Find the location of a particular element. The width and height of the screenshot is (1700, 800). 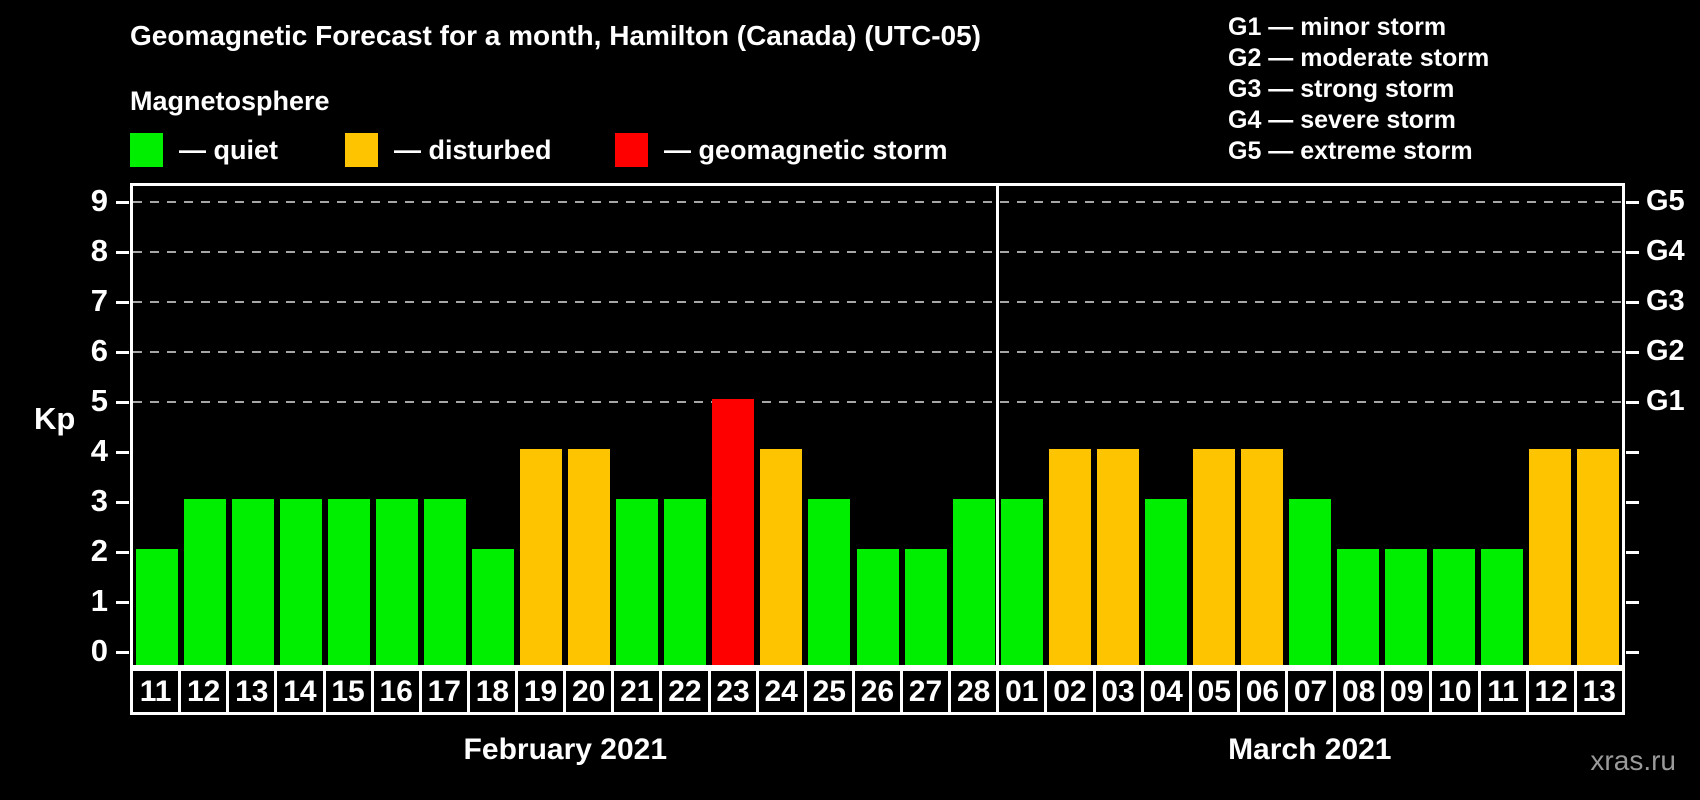

day-label-22-month-0: 22 is located at coordinates (685, 691).